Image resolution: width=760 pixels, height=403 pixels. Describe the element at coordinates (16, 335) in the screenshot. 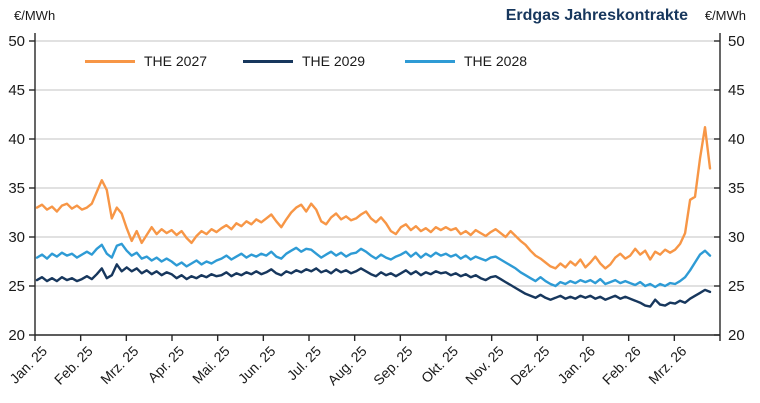

I see `y-label-left-20: 20` at that location.